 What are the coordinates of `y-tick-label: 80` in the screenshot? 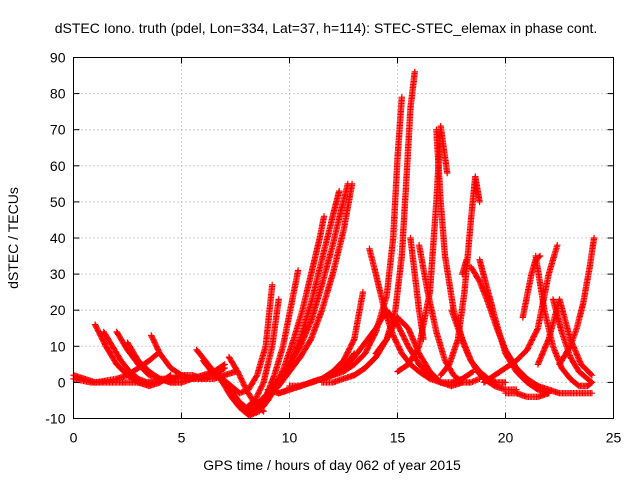 It's located at (58, 94).